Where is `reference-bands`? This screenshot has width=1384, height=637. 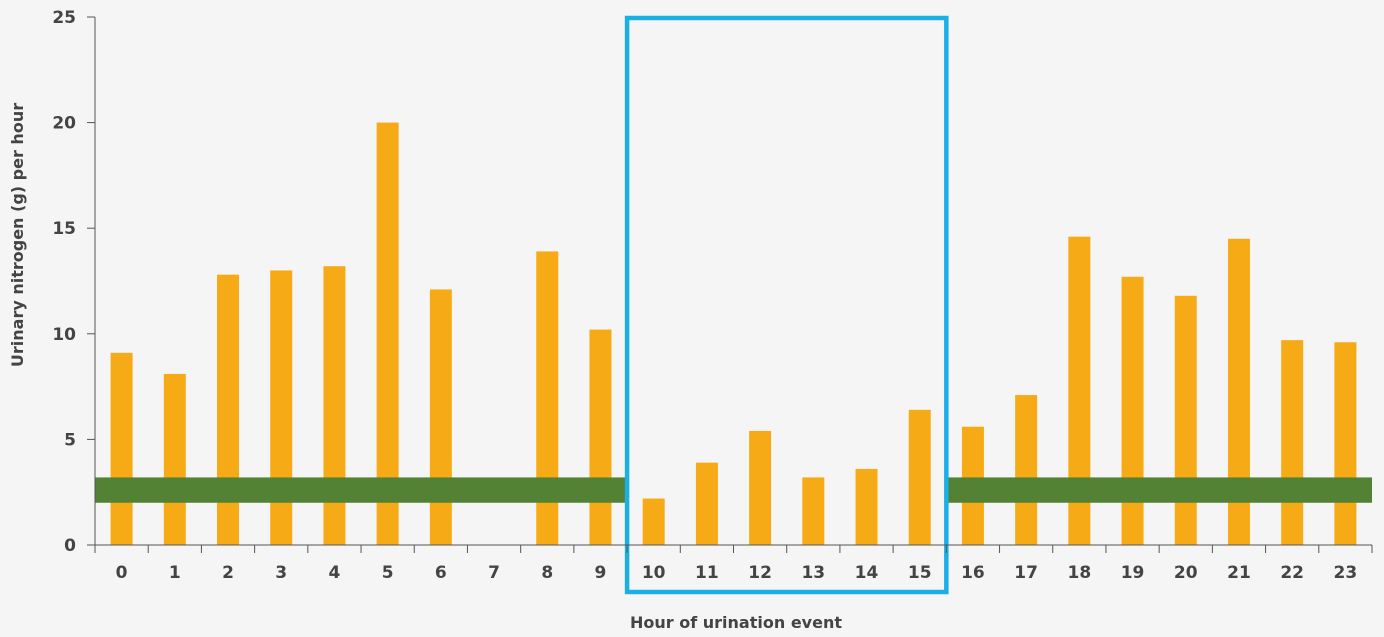
reference-bands is located at coordinates (733, 490).